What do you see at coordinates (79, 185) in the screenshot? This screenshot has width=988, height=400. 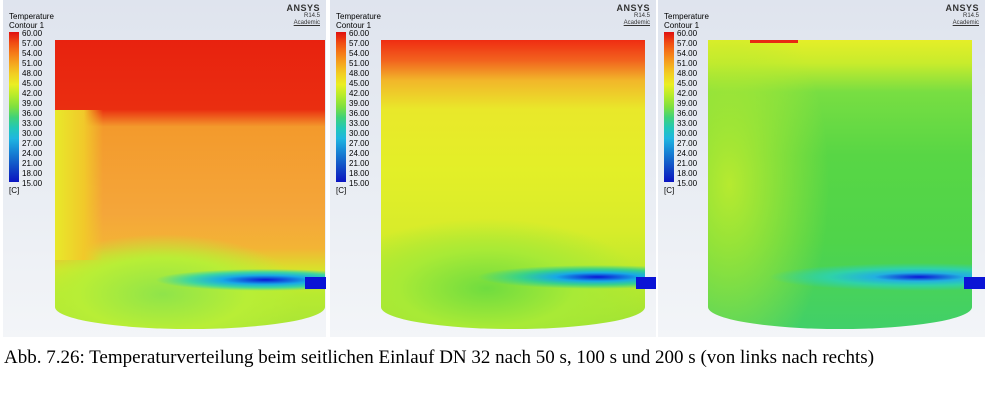 I see `mixing-zone` at bounding box center [79, 185].